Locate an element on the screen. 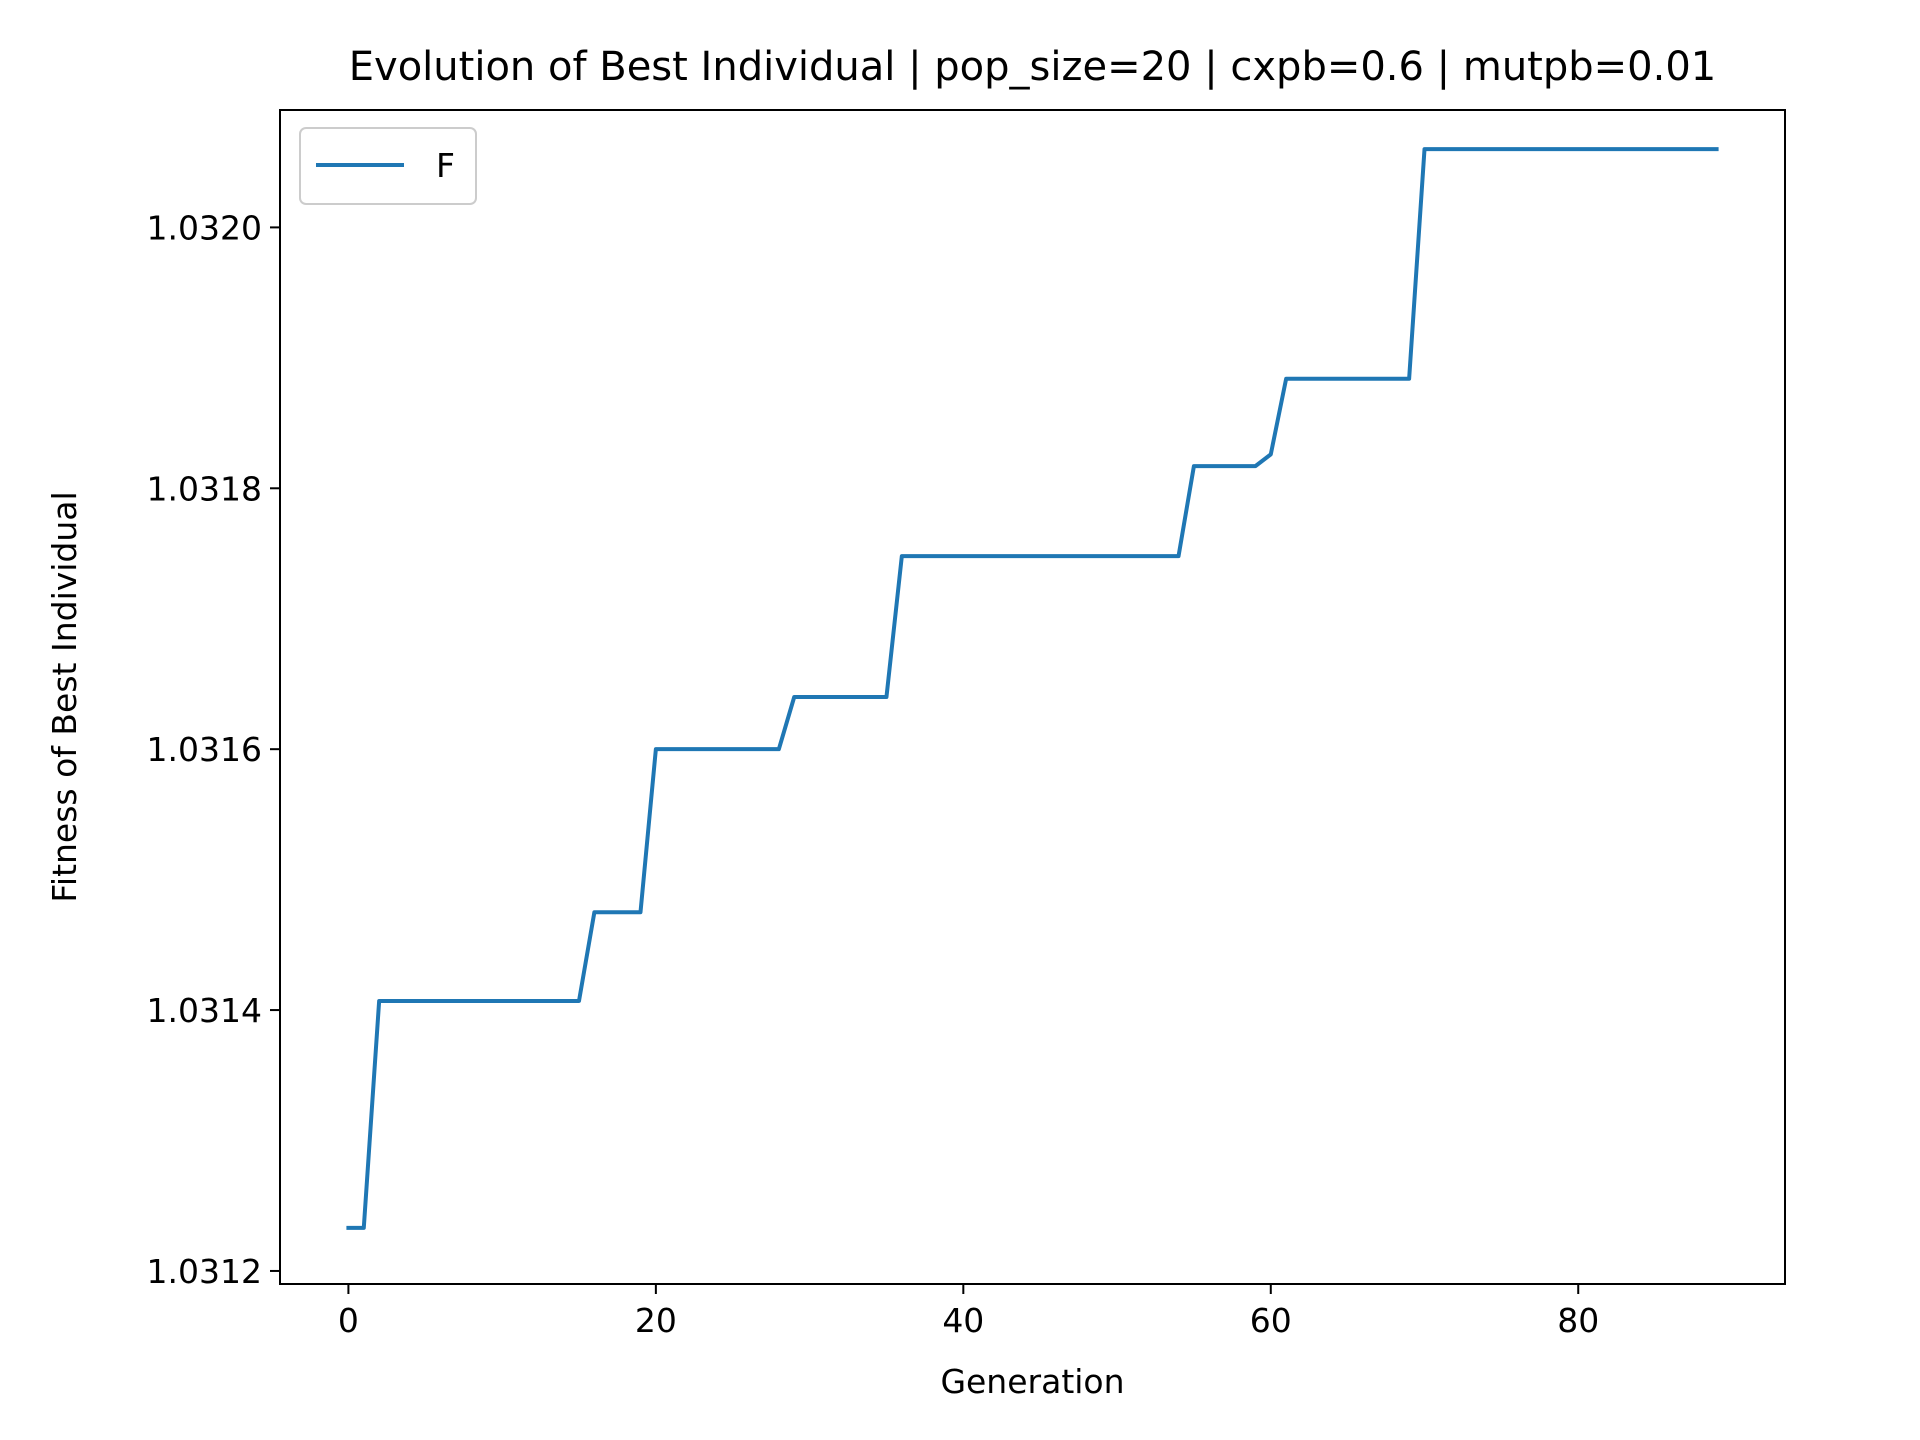 The width and height of the screenshot is (1920, 1440). x-axis: 0 20 40 60 80 is located at coordinates (968, 1312).